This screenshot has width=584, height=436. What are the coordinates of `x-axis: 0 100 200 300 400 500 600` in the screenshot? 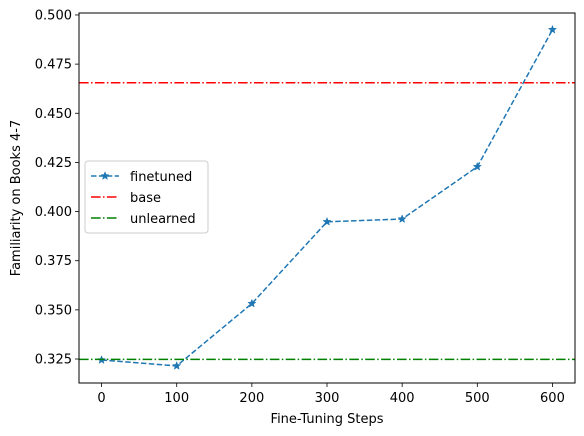 It's located at (331, 394).